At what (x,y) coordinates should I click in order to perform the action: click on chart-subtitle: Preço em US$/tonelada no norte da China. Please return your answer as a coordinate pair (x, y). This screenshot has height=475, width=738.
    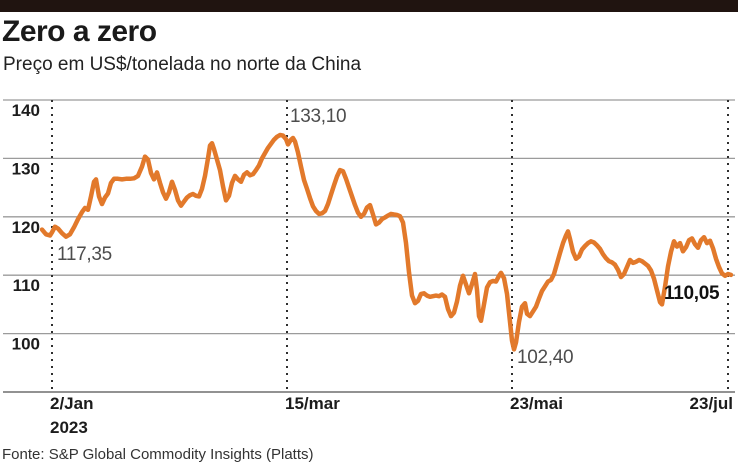
    Looking at the image, I should click on (182, 64).